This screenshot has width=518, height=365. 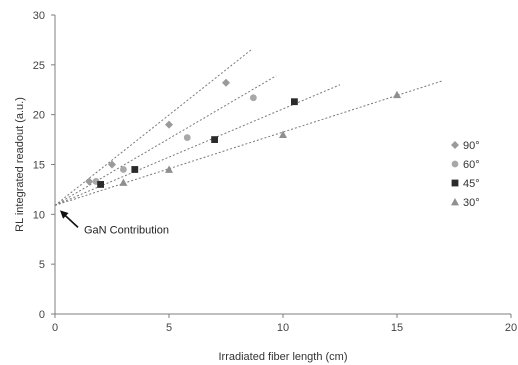 I want to click on y-tick-label: 10, so click(x=39, y=215).